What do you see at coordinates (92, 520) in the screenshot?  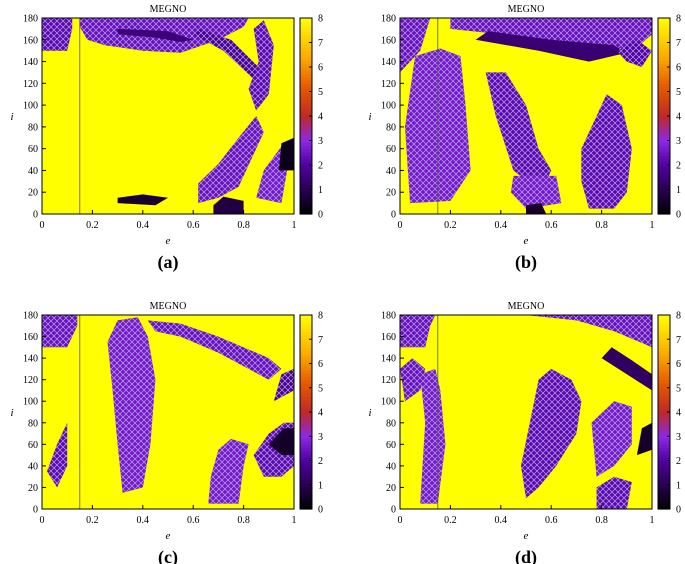 I see `x-tick-label: 0.2` at bounding box center [92, 520].